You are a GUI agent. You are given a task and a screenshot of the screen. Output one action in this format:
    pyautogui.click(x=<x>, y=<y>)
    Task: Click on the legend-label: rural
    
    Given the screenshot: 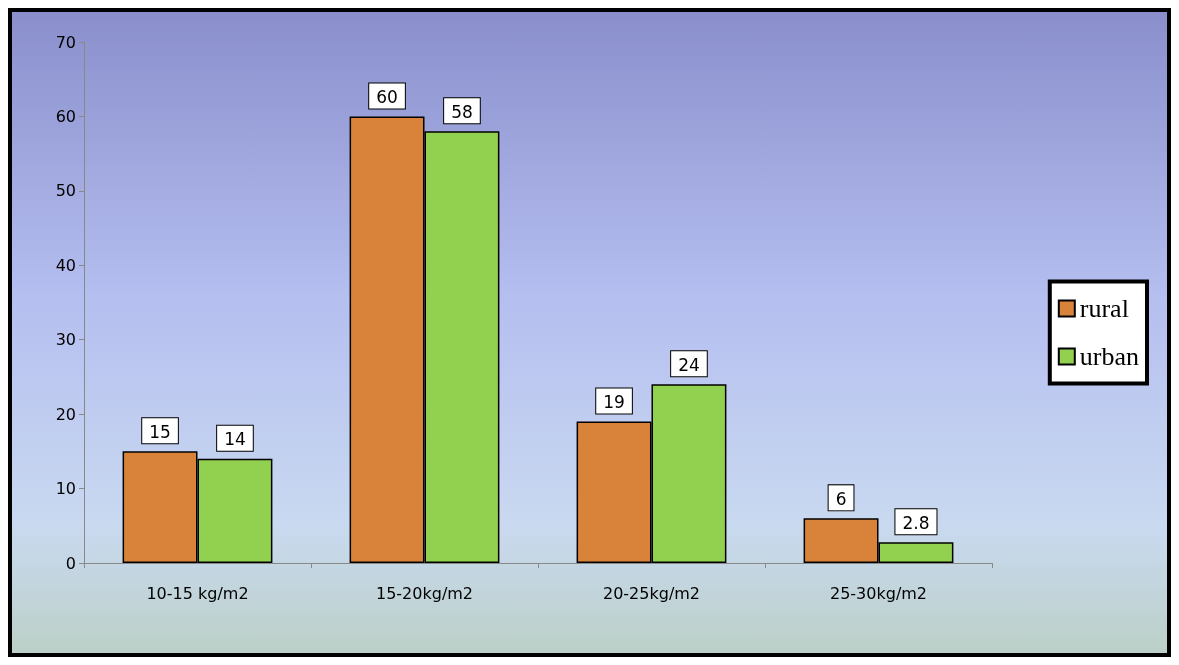 What is the action you would take?
    pyautogui.click(x=1104, y=308)
    